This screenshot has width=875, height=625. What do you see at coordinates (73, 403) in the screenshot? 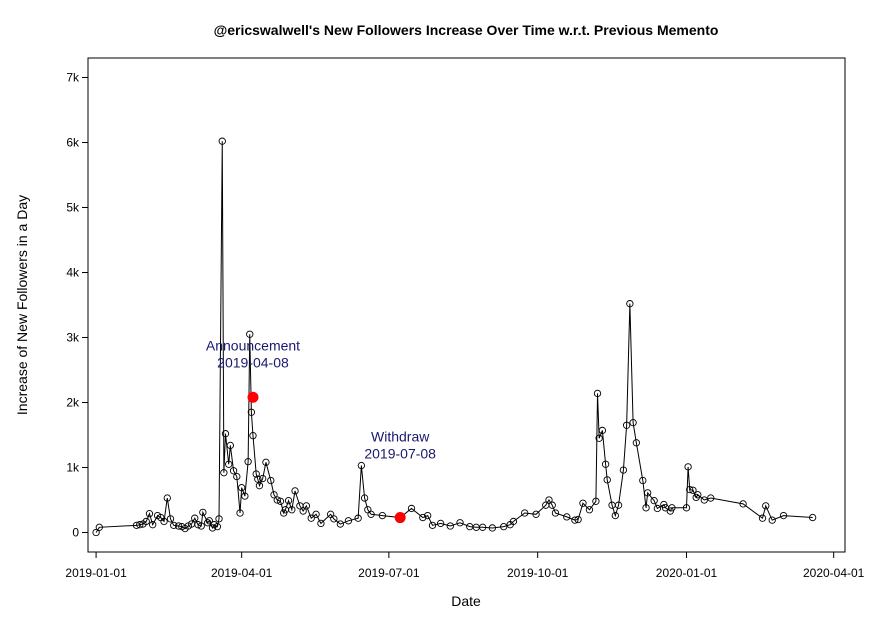
I see `y-tick-label: 2k` at bounding box center [73, 403].